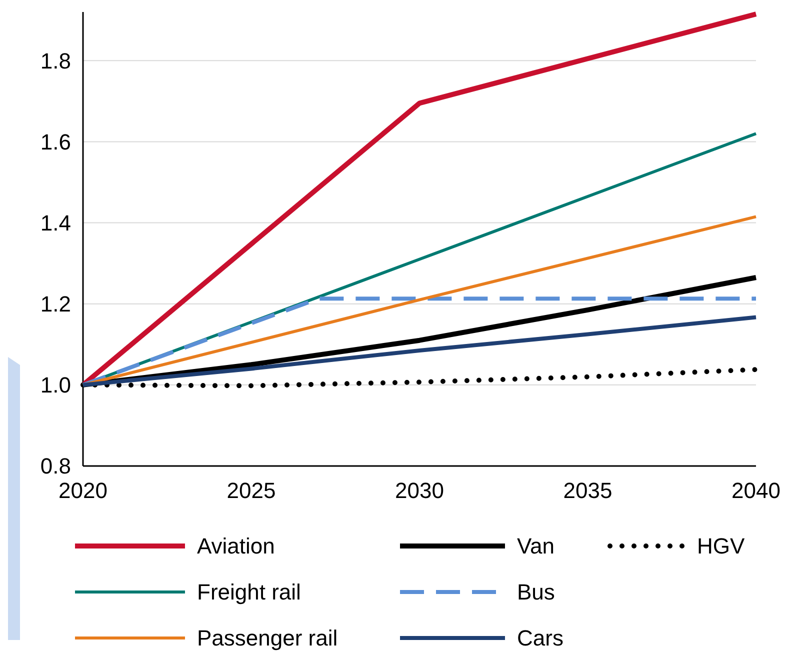 This screenshot has width=792, height=656. I want to click on x-tick-label: 2035, so click(587, 490).